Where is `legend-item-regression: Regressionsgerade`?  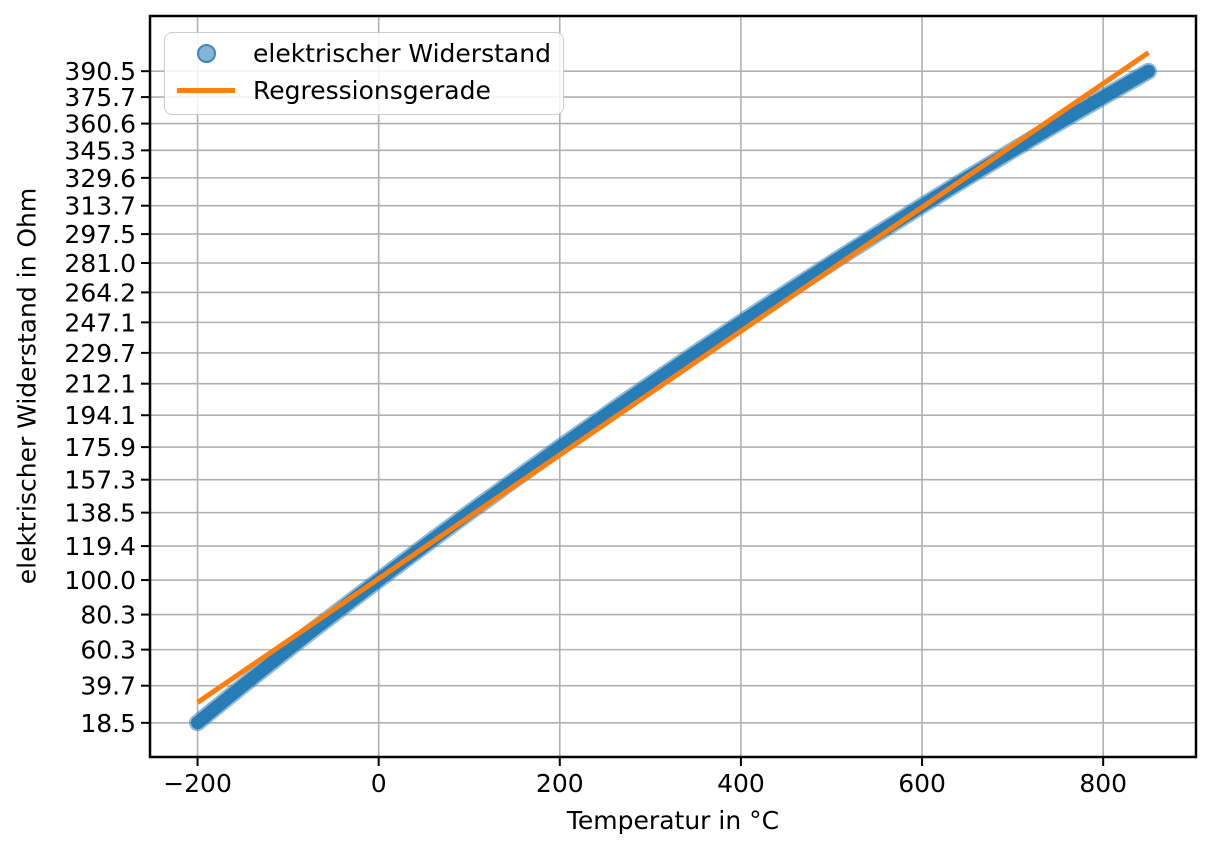
legend-item-regression: Regressionsgerade is located at coordinates (363, 90).